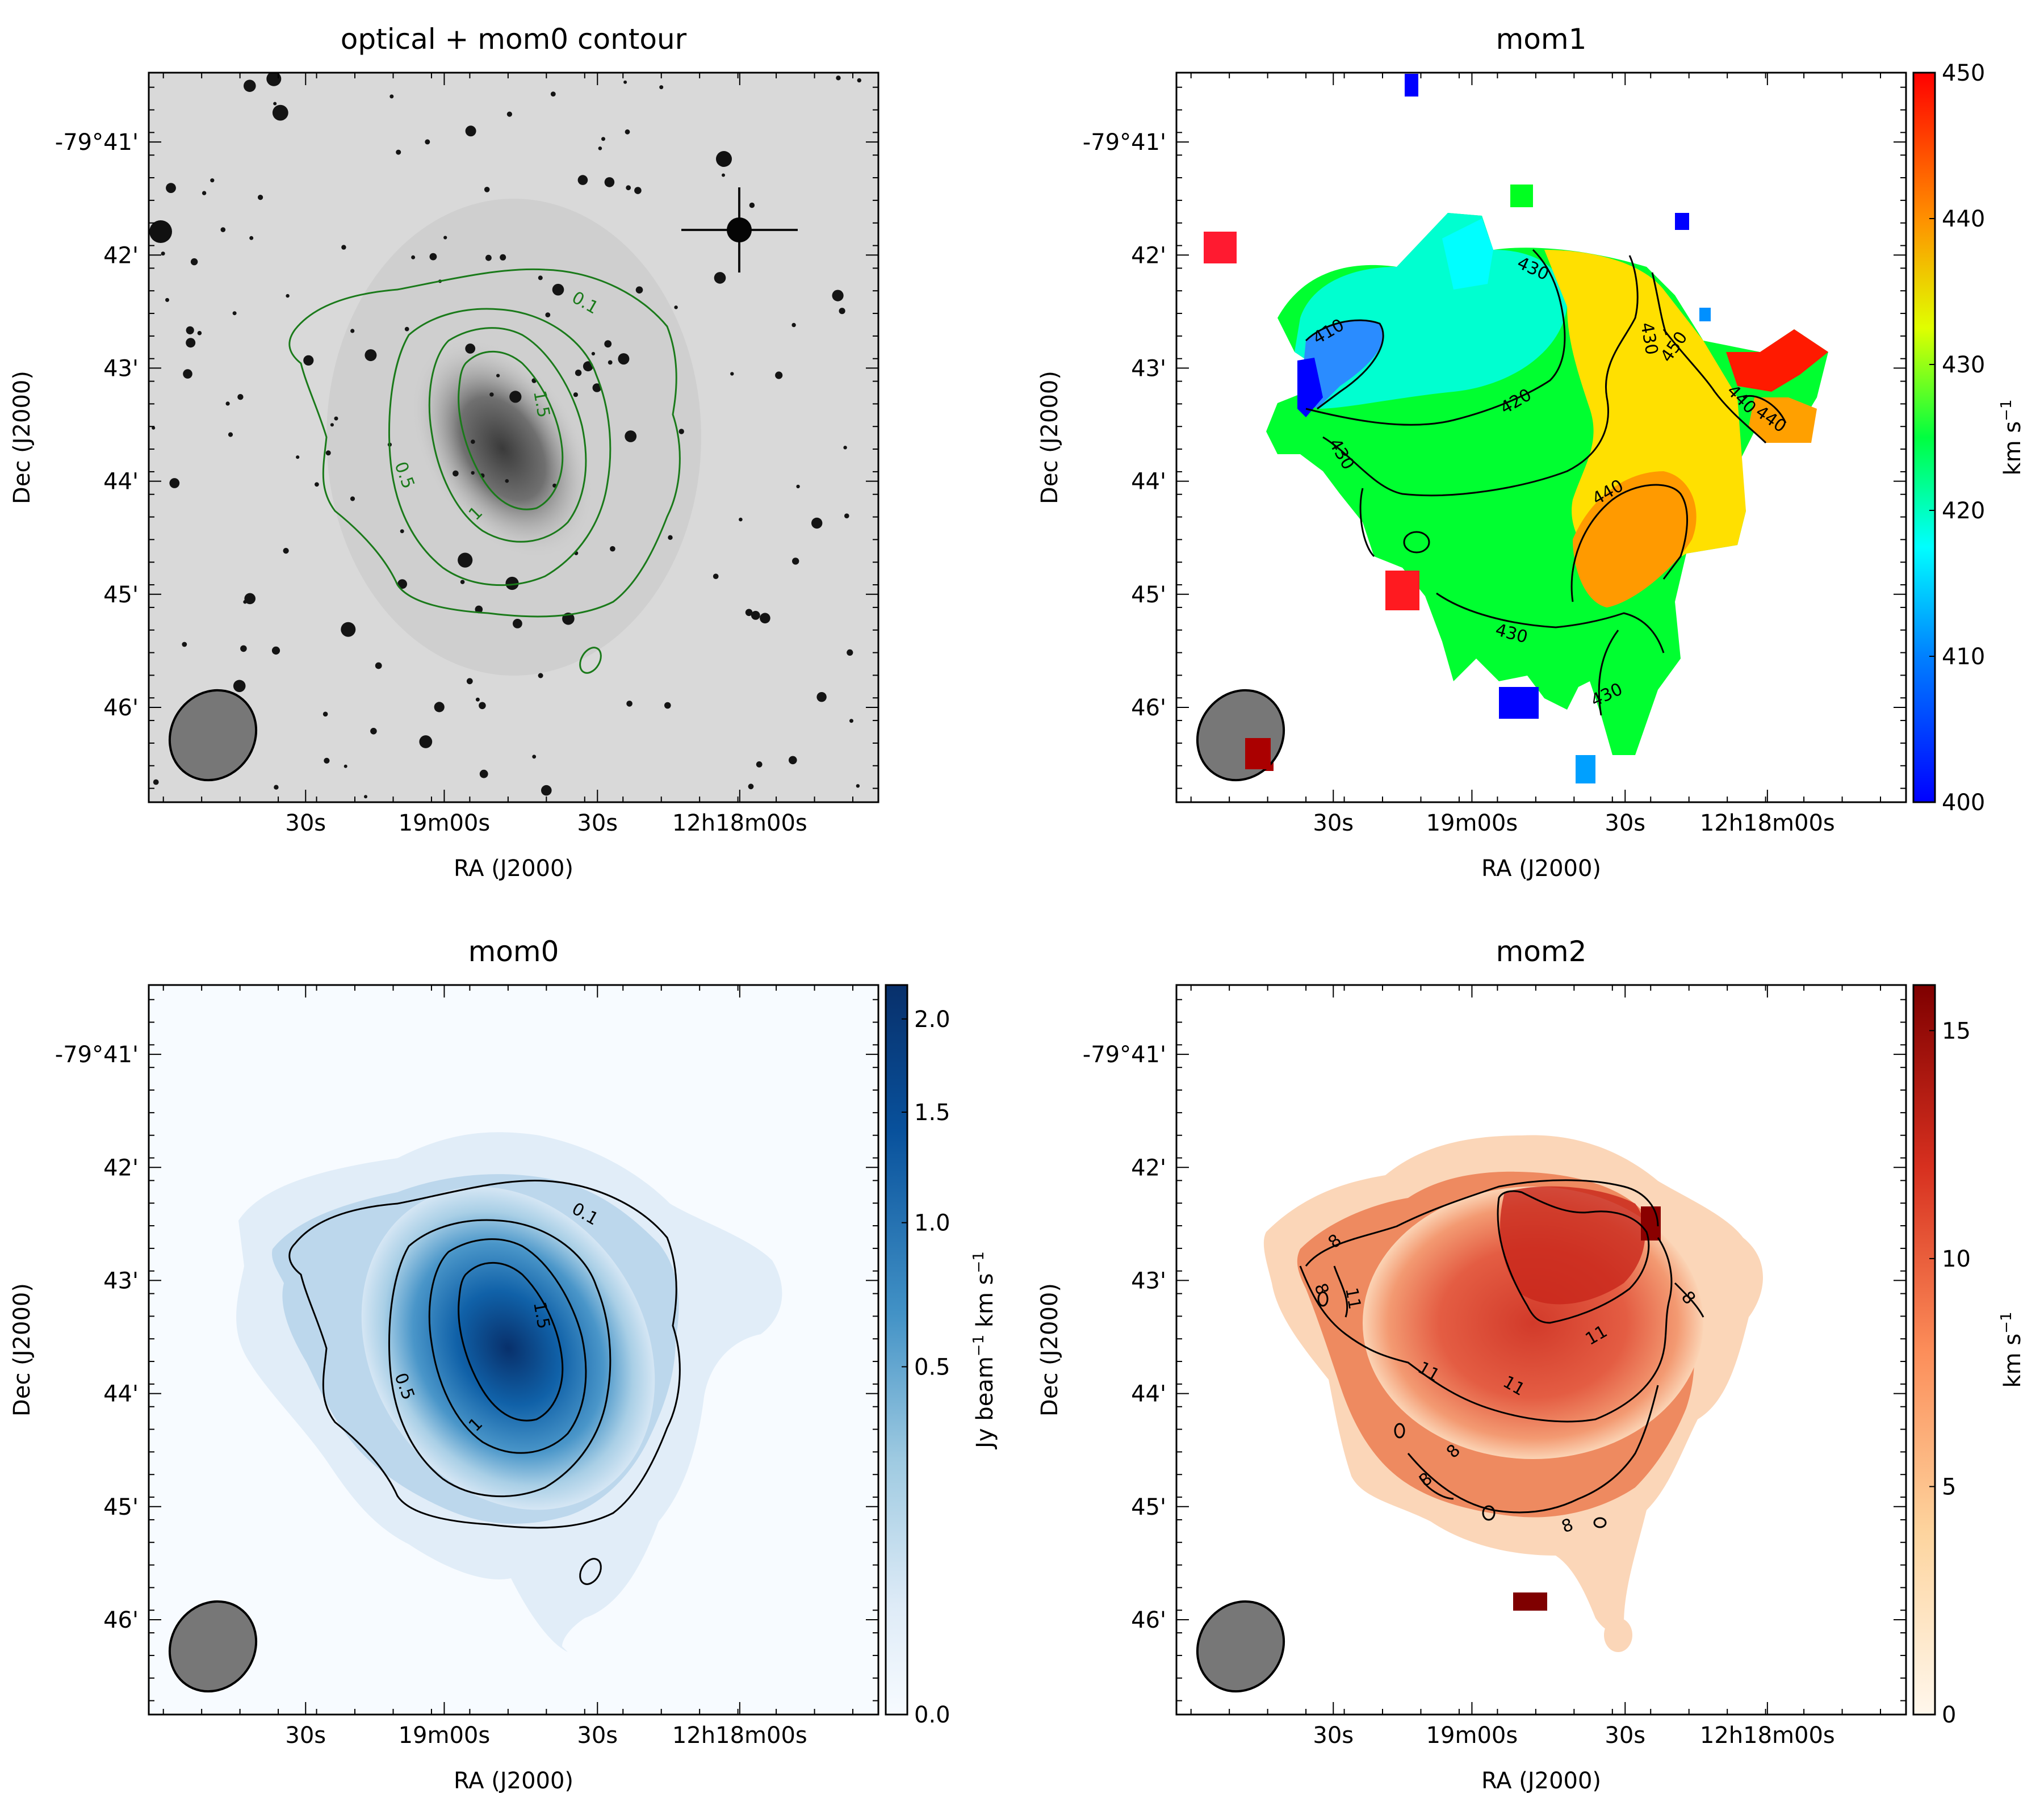 The height and width of the screenshot is (1819, 2044). What do you see at coordinates (1467, 254) in the screenshot?
I see `velocity-cyan-region` at bounding box center [1467, 254].